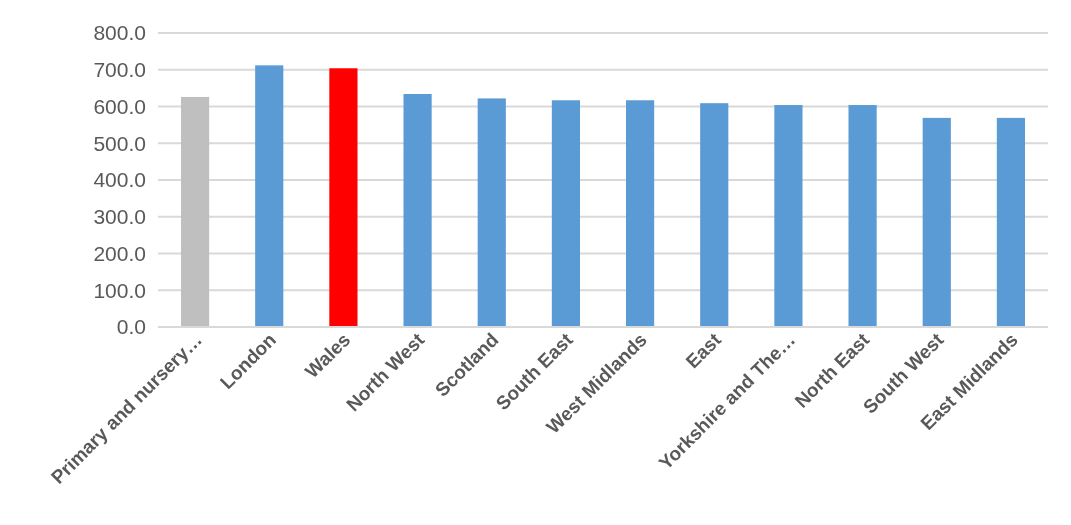 The height and width of the screenshot is (525, 1071). I want to click on y-tick-label: 700.0, so click(119, 70).